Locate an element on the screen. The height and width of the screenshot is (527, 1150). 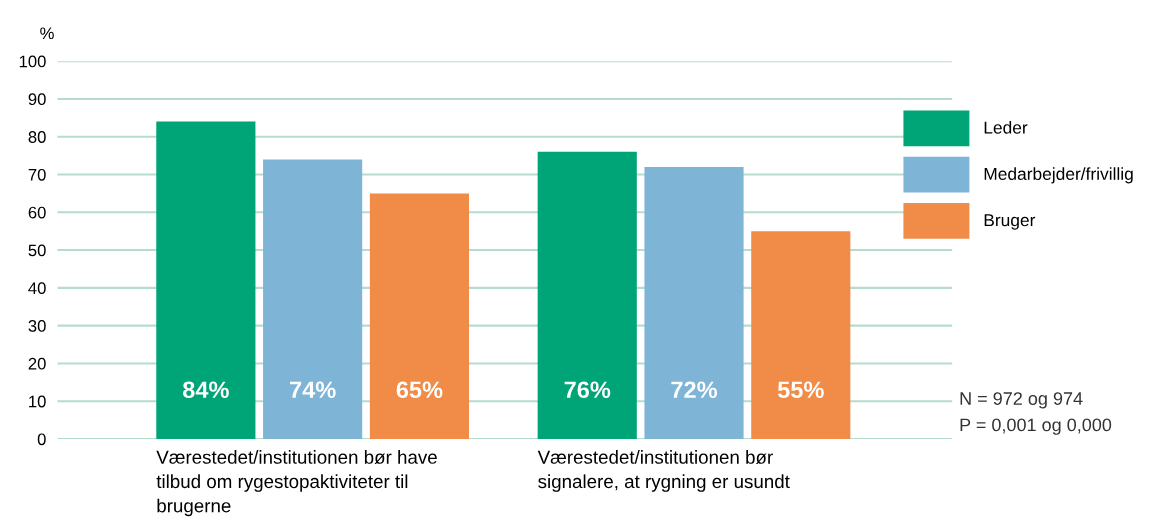
y-tick-label: 80 is located at coordinates (37, 137).